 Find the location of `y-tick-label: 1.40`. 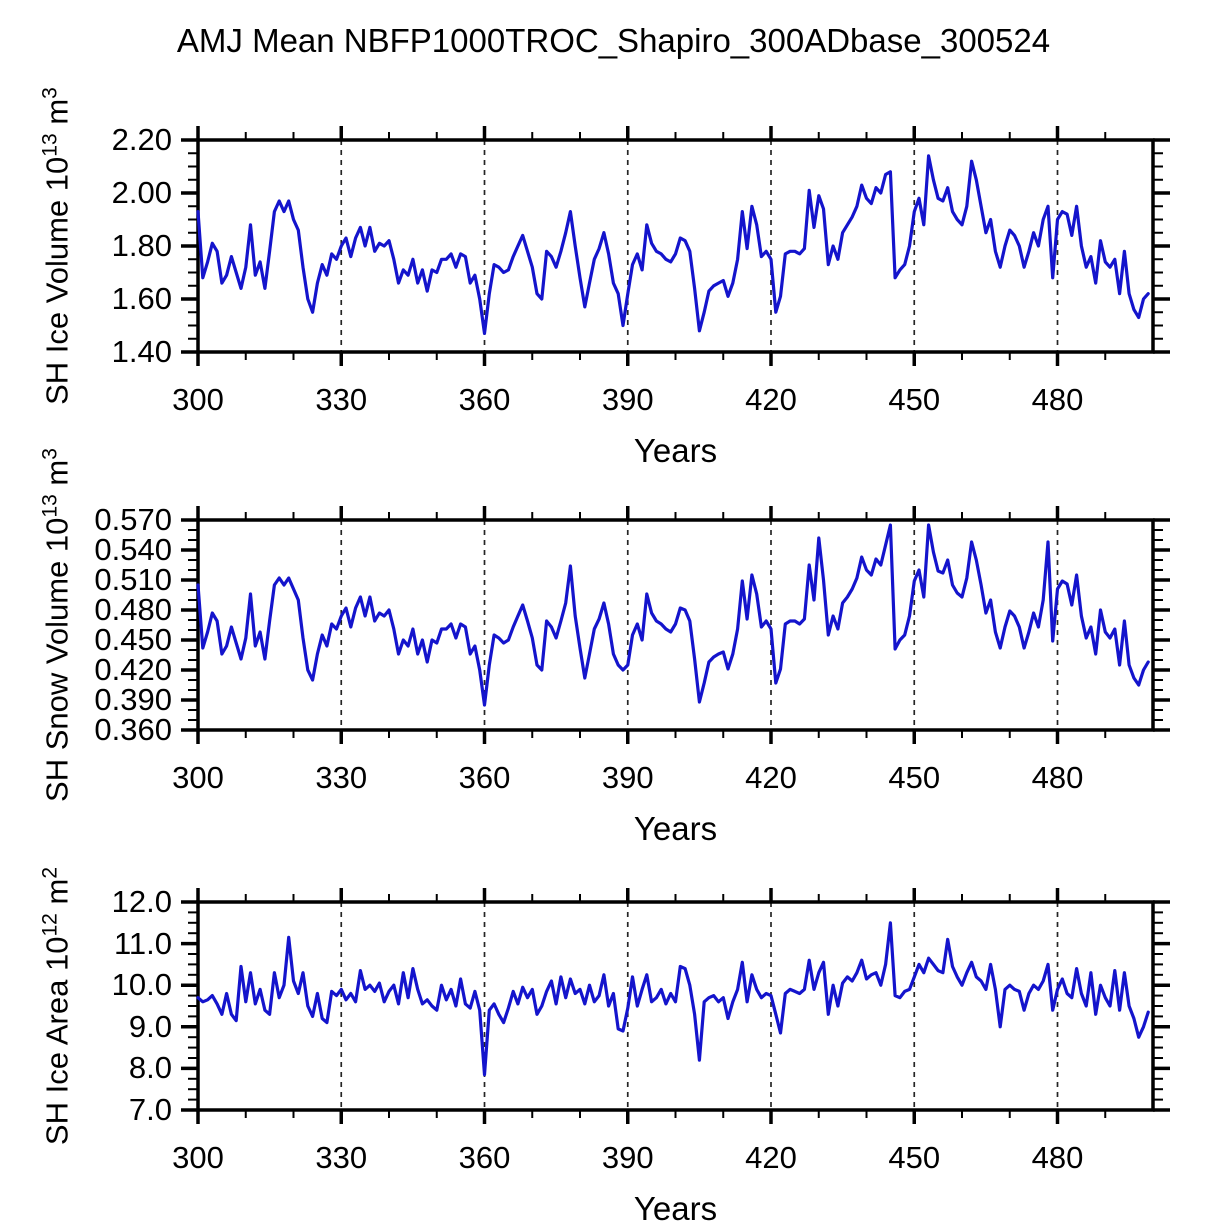

y-tick-label: 1.40 is located at coordinates (141, 351).